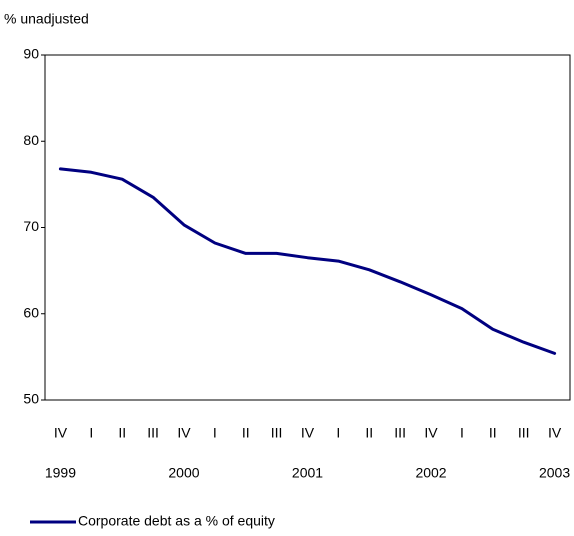  What do you see at coordinates (31, 54) in the screenshot?
I see `y-tick-label: 90` at bounding box center [31, 54].